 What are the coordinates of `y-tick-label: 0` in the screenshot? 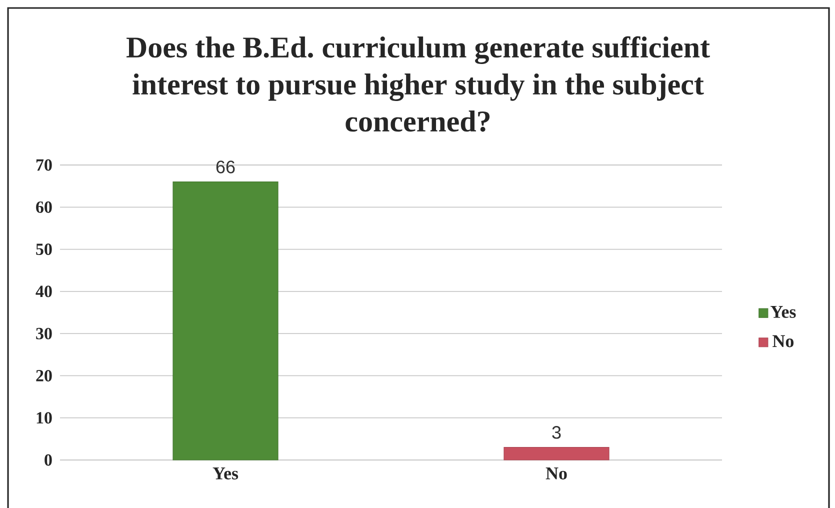 It's located at (48, 460).